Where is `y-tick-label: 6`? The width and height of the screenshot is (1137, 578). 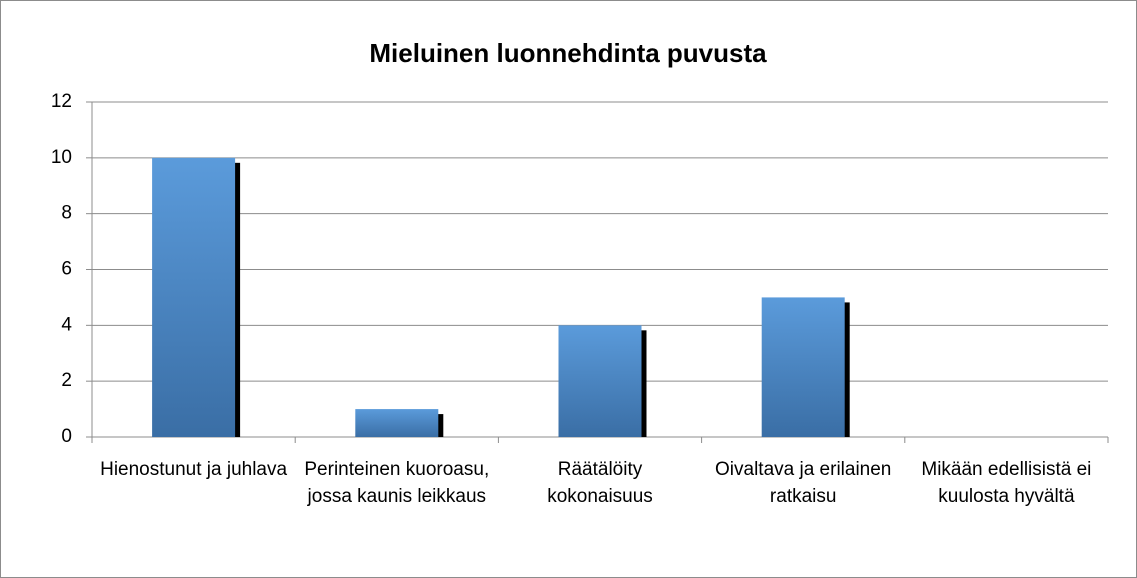 y-tick-label: 6 is located at coordinates (66, 269).